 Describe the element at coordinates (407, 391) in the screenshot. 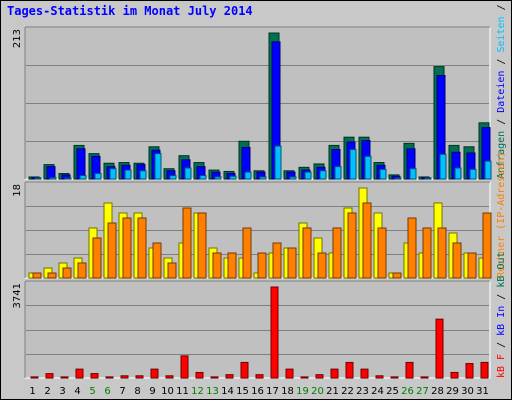

I see `x-tick-label-day-26: 26` at that location.